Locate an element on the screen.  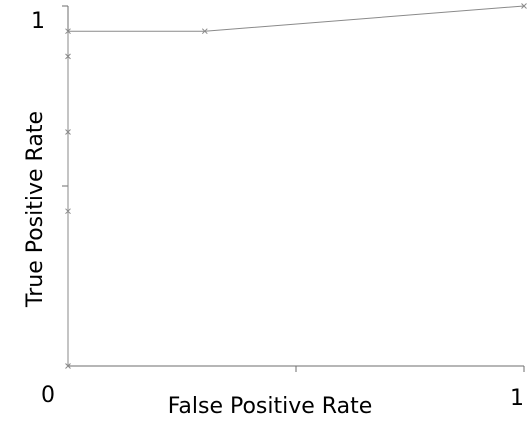
y-tick-label-max: 1 is located at coordinates (38, 21).